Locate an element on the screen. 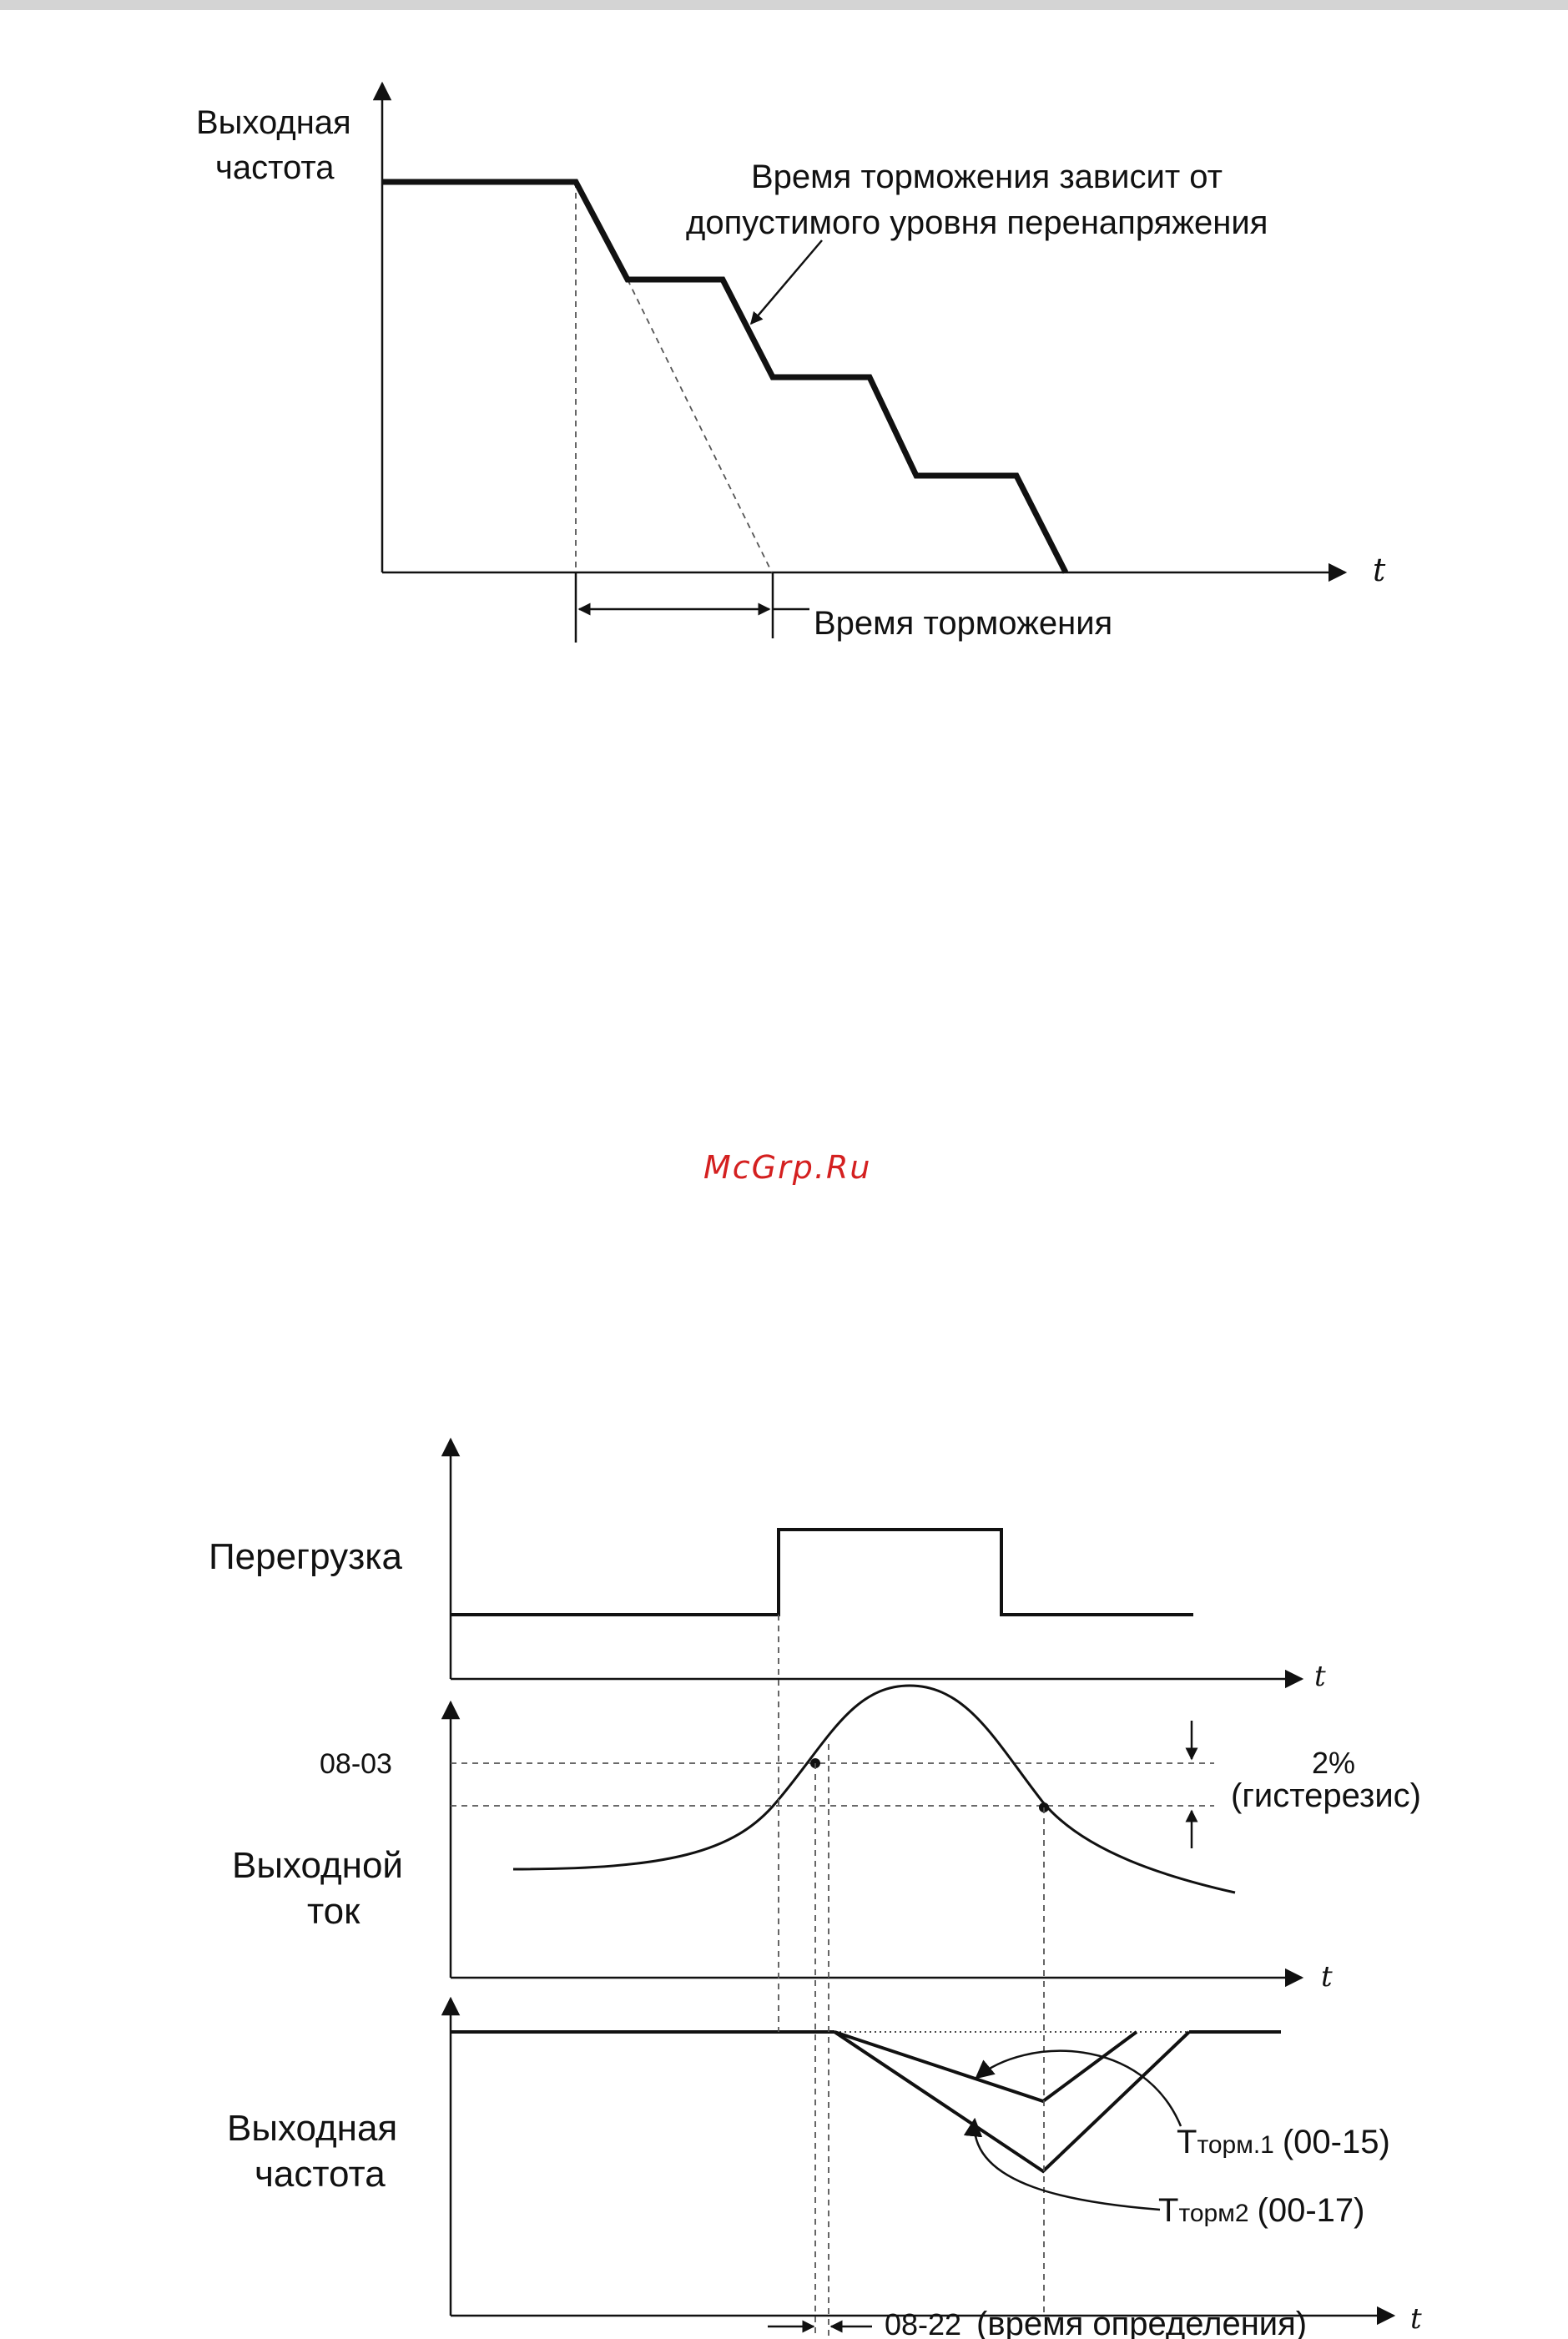 The height and width of the screenshot is (2339, 1568). d2-tdecel1-leader is located at coordinates (1078, 2088).